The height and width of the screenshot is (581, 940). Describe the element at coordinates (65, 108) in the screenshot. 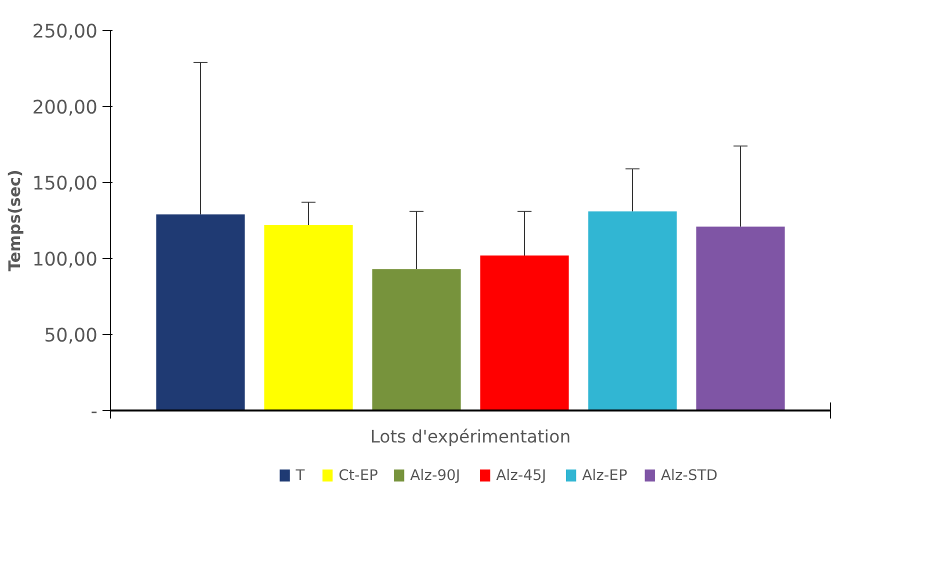

I see `y-tick-label: 200,00` at that location.